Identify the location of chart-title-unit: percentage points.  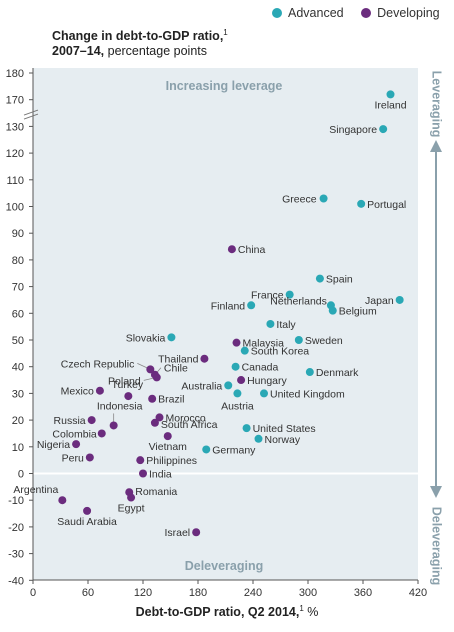
(155, 51).